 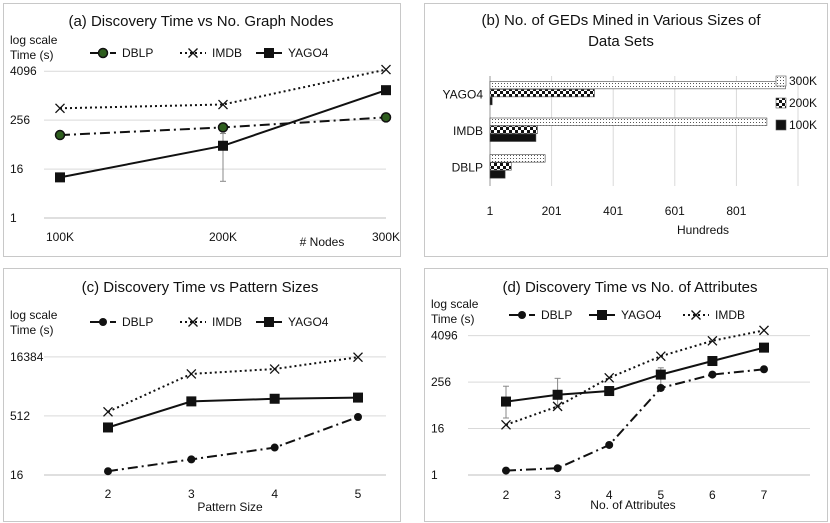 What do you see at coordinates (491, 101) in the screenshot?
I see `chart-b-bar-yago4-100k` at bounding box center [491, 101].